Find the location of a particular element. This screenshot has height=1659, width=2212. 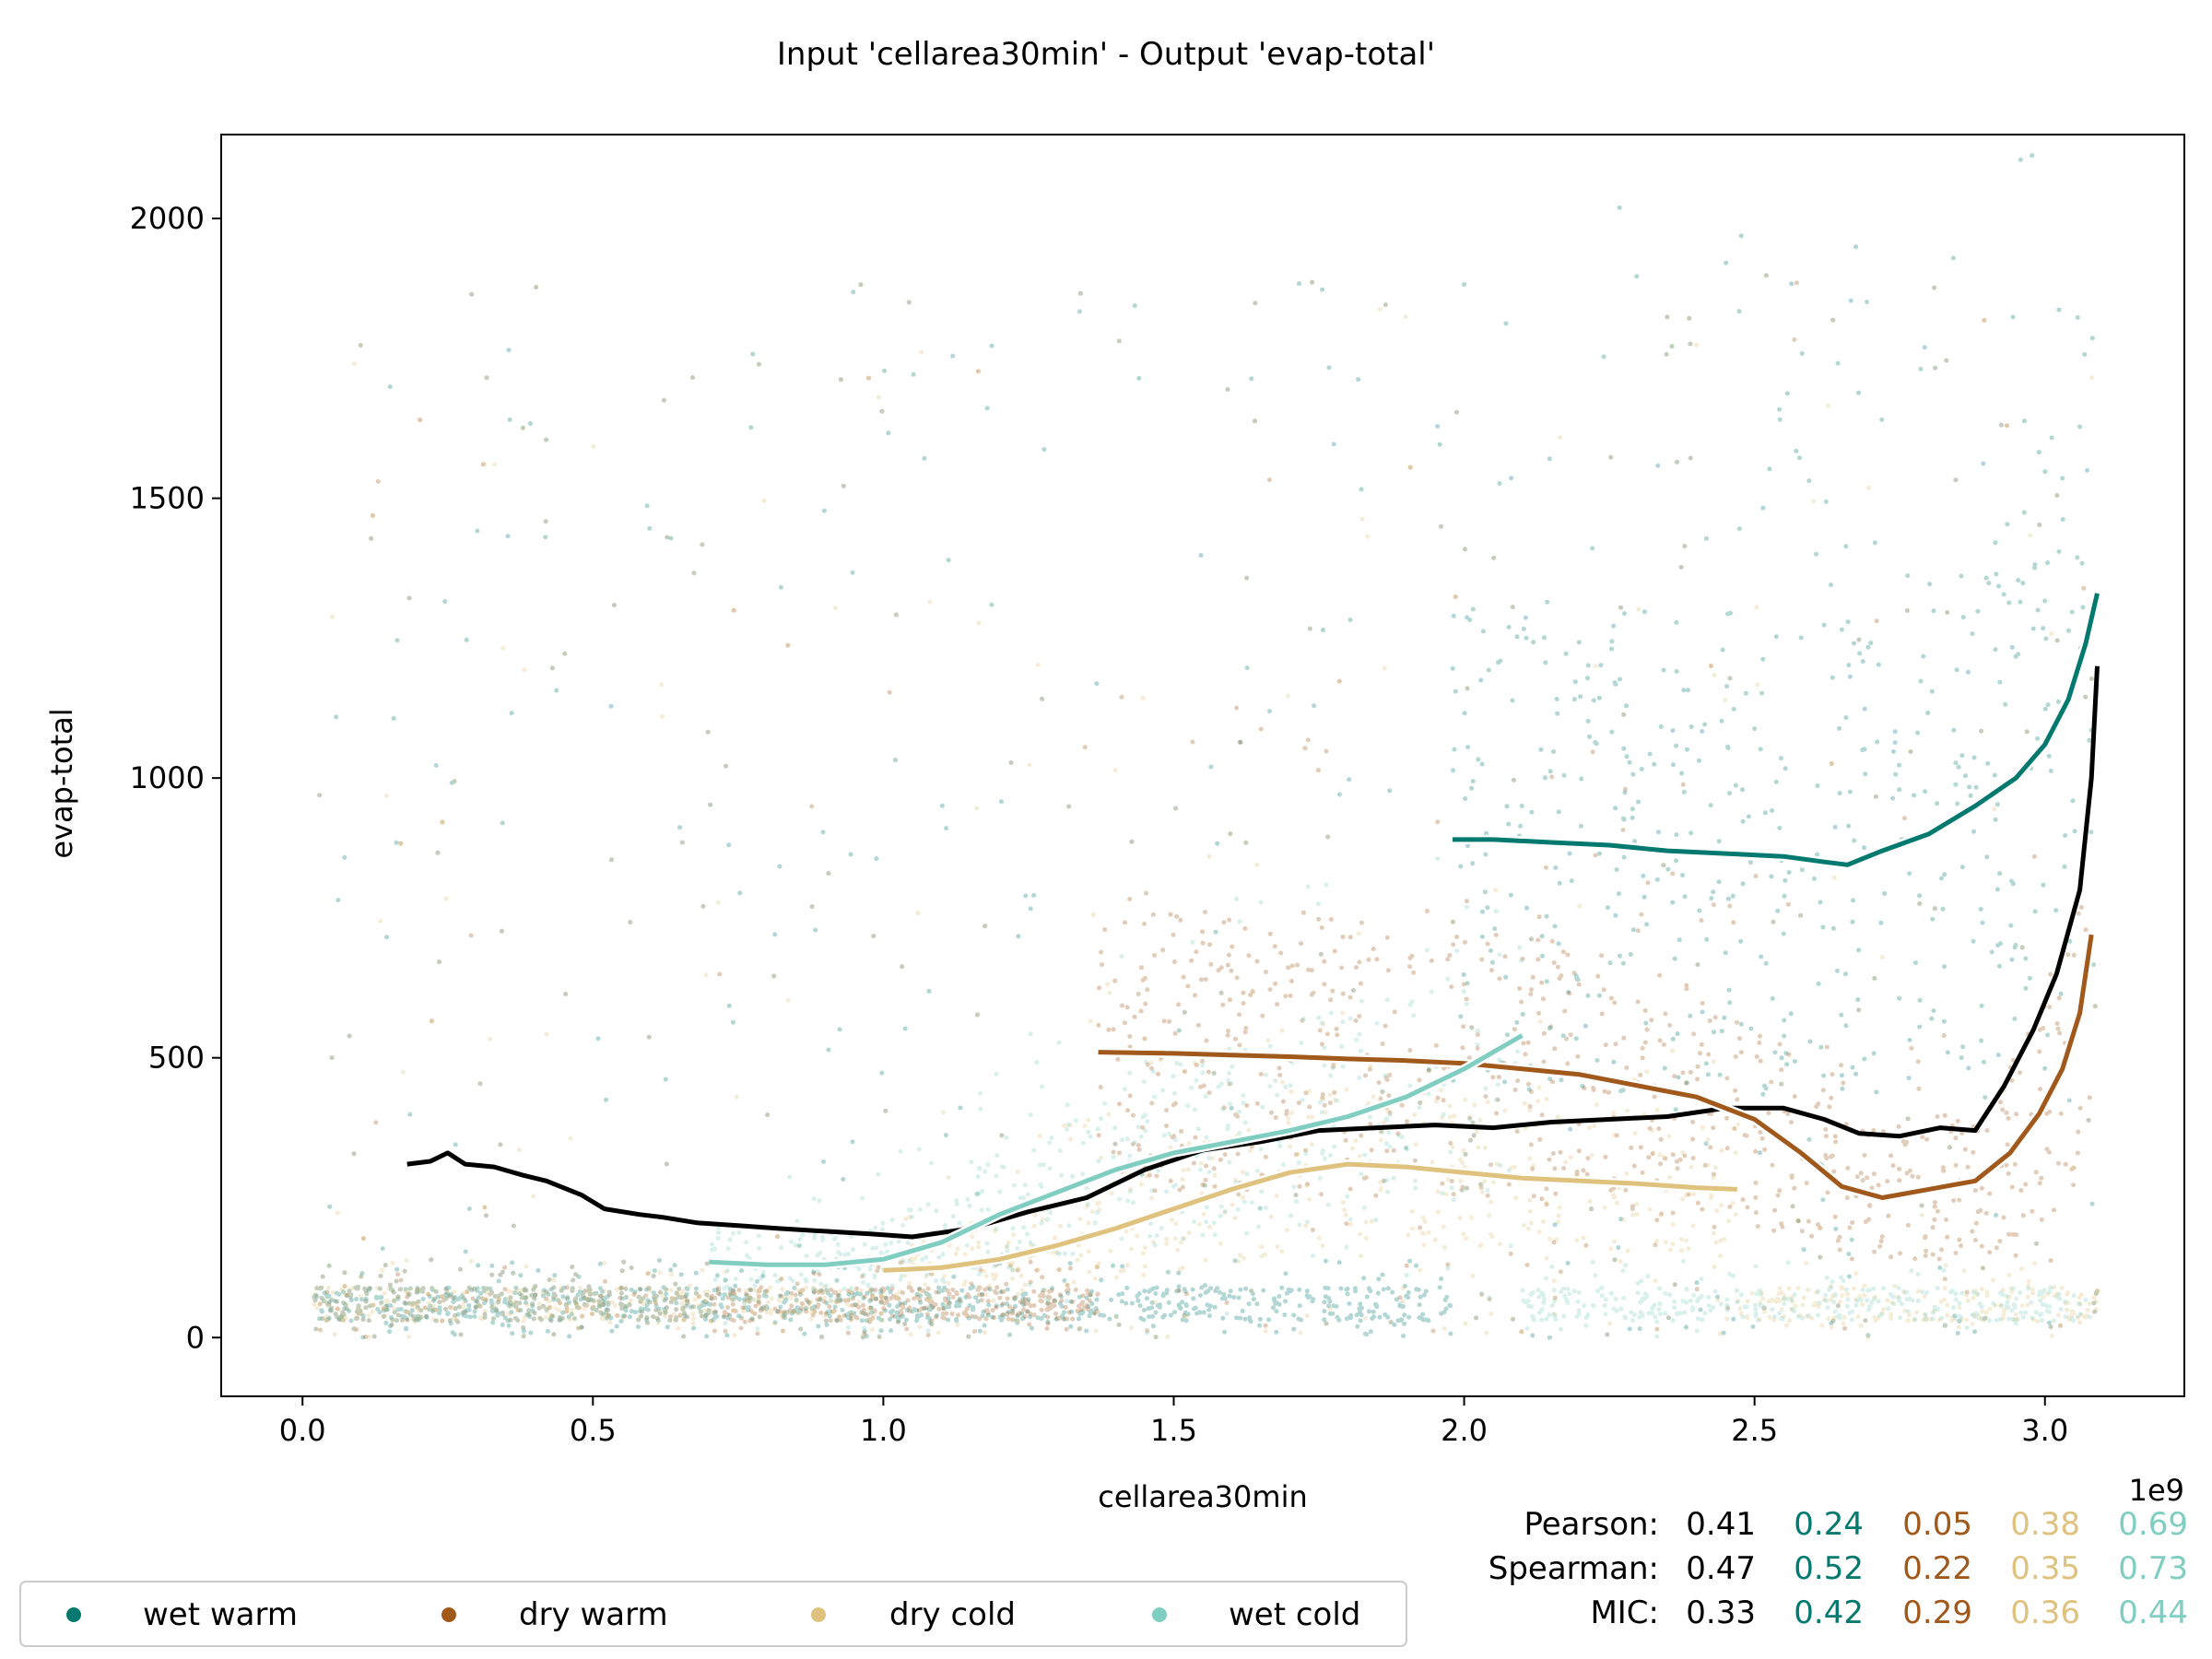

y-tick-label: 500 is located at coordinates (176, 1058).